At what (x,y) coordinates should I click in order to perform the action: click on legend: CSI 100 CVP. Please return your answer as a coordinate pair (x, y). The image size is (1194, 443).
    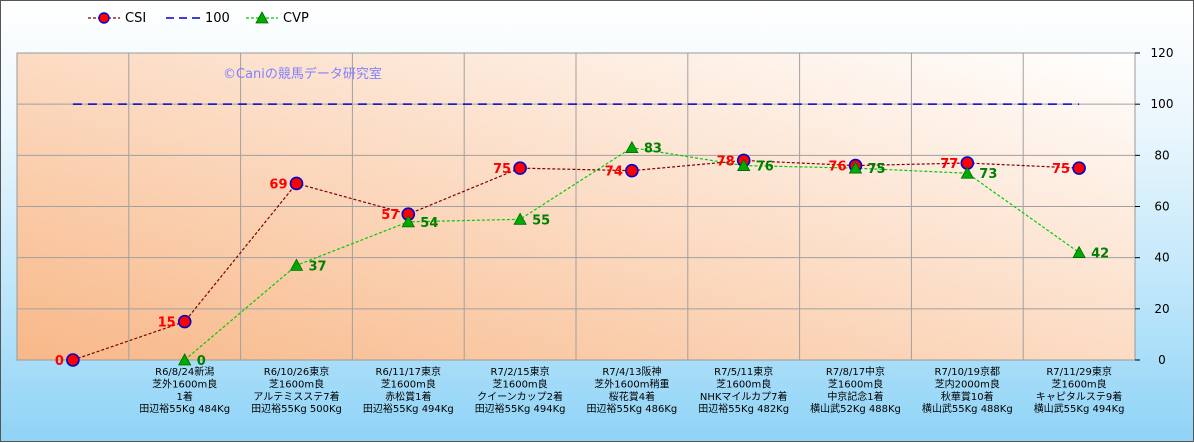
    Looking at the image, I should click on (198, 18).